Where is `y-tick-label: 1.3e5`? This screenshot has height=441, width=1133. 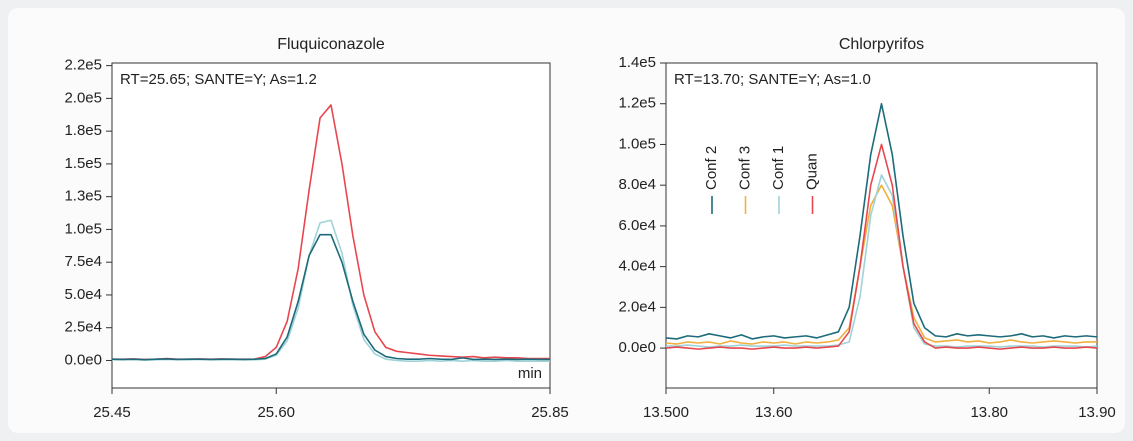 y-tick-label: 1.3e5 is located at coordinates (83, 196).